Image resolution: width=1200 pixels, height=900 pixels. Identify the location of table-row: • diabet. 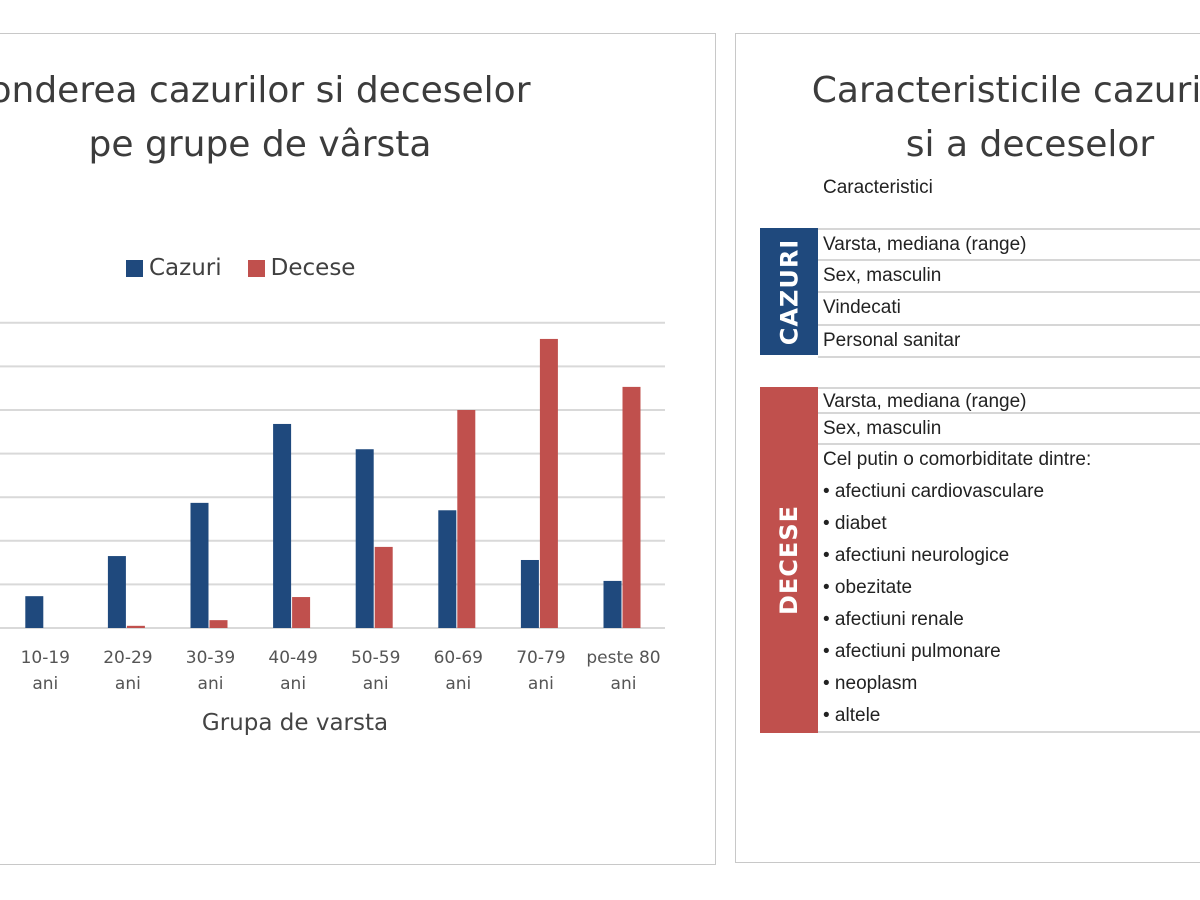
(855, 523).